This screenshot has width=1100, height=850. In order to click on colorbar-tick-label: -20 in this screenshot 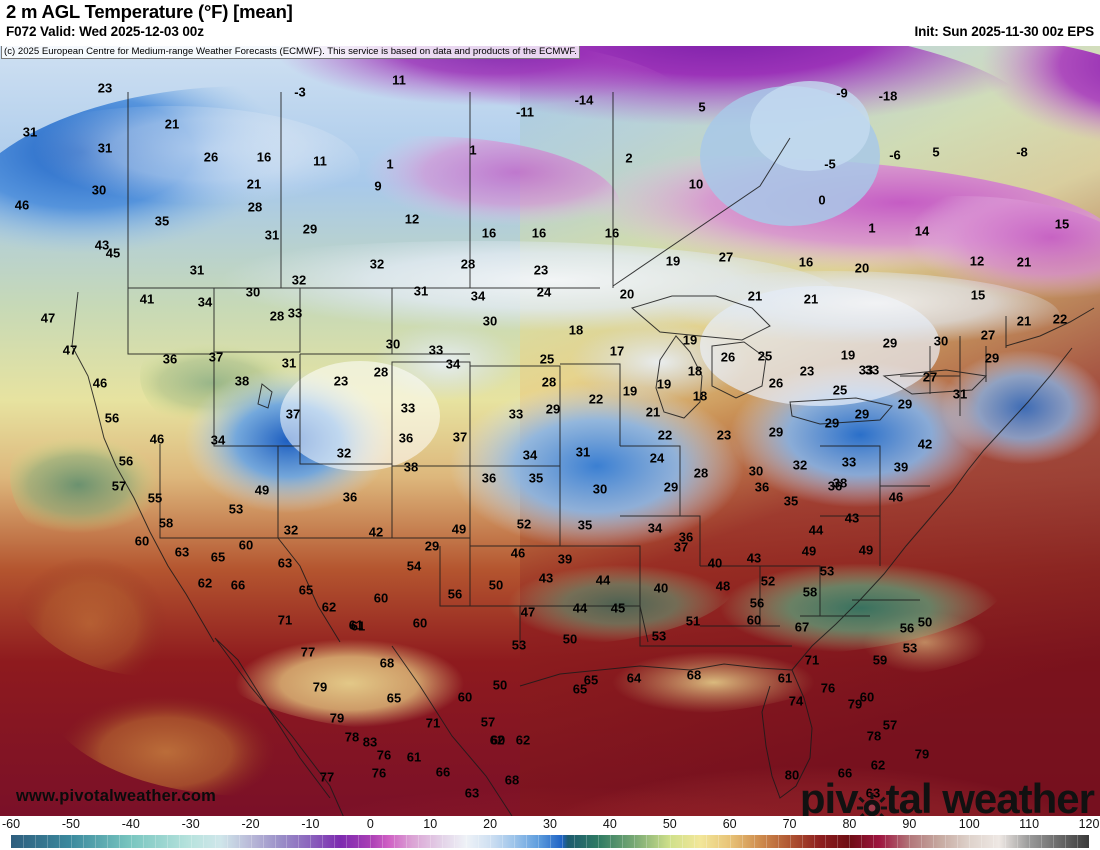, I will do `click(250, 824)`.